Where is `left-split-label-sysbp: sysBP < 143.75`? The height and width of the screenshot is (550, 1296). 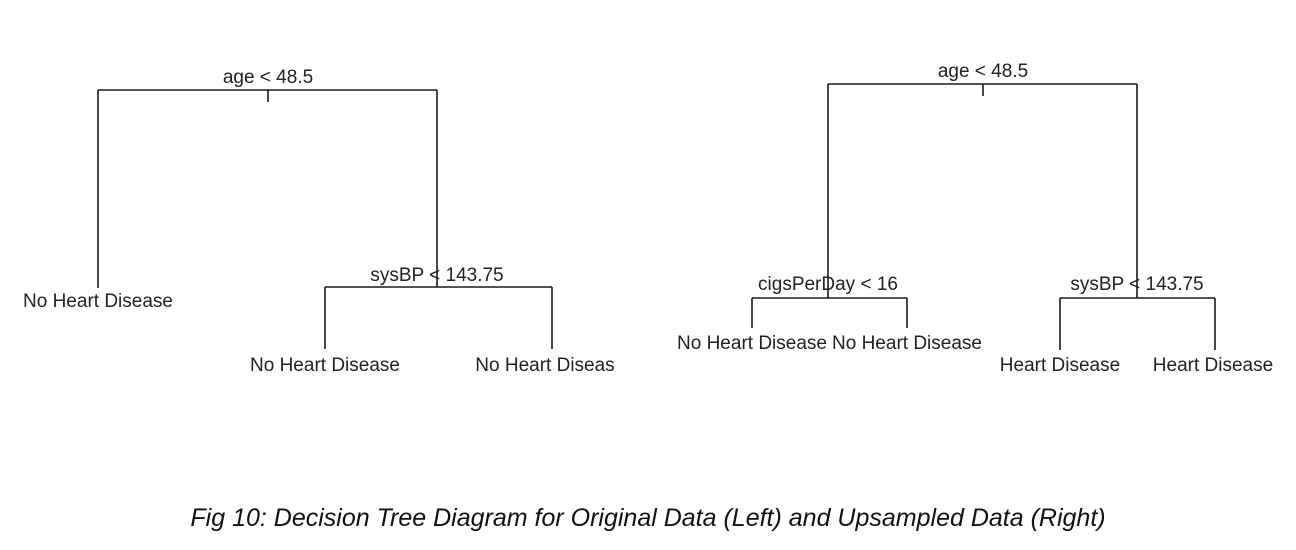
left-split-label-sysbp: sysBP < 143.75 is located at coordinates (436, 275).